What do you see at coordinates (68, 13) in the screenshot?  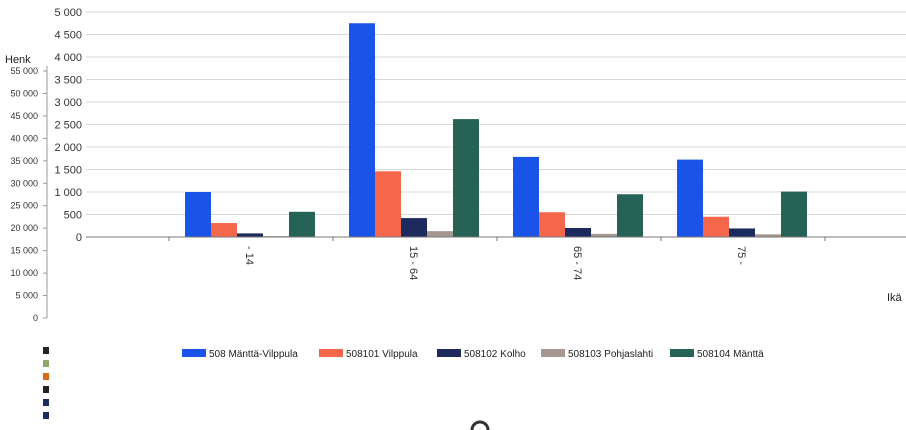 I see `y-tick-label: 5 000` at bounding box center [68, 13].